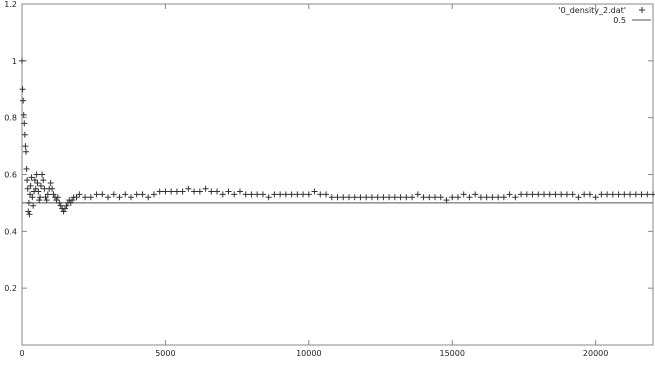  Describe the element at coordinates (10, 4) in the screenshot. I see `y-tick-label: 1.2` at that location.